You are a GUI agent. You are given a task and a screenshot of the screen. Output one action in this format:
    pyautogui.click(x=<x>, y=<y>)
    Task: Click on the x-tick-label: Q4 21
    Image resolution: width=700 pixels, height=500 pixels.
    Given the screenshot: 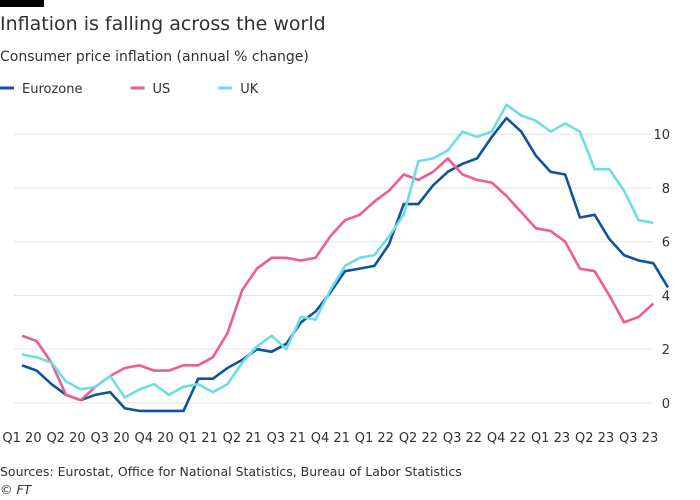 What is the action you would take?
    pyautogui.click(x=330, y=438)
    